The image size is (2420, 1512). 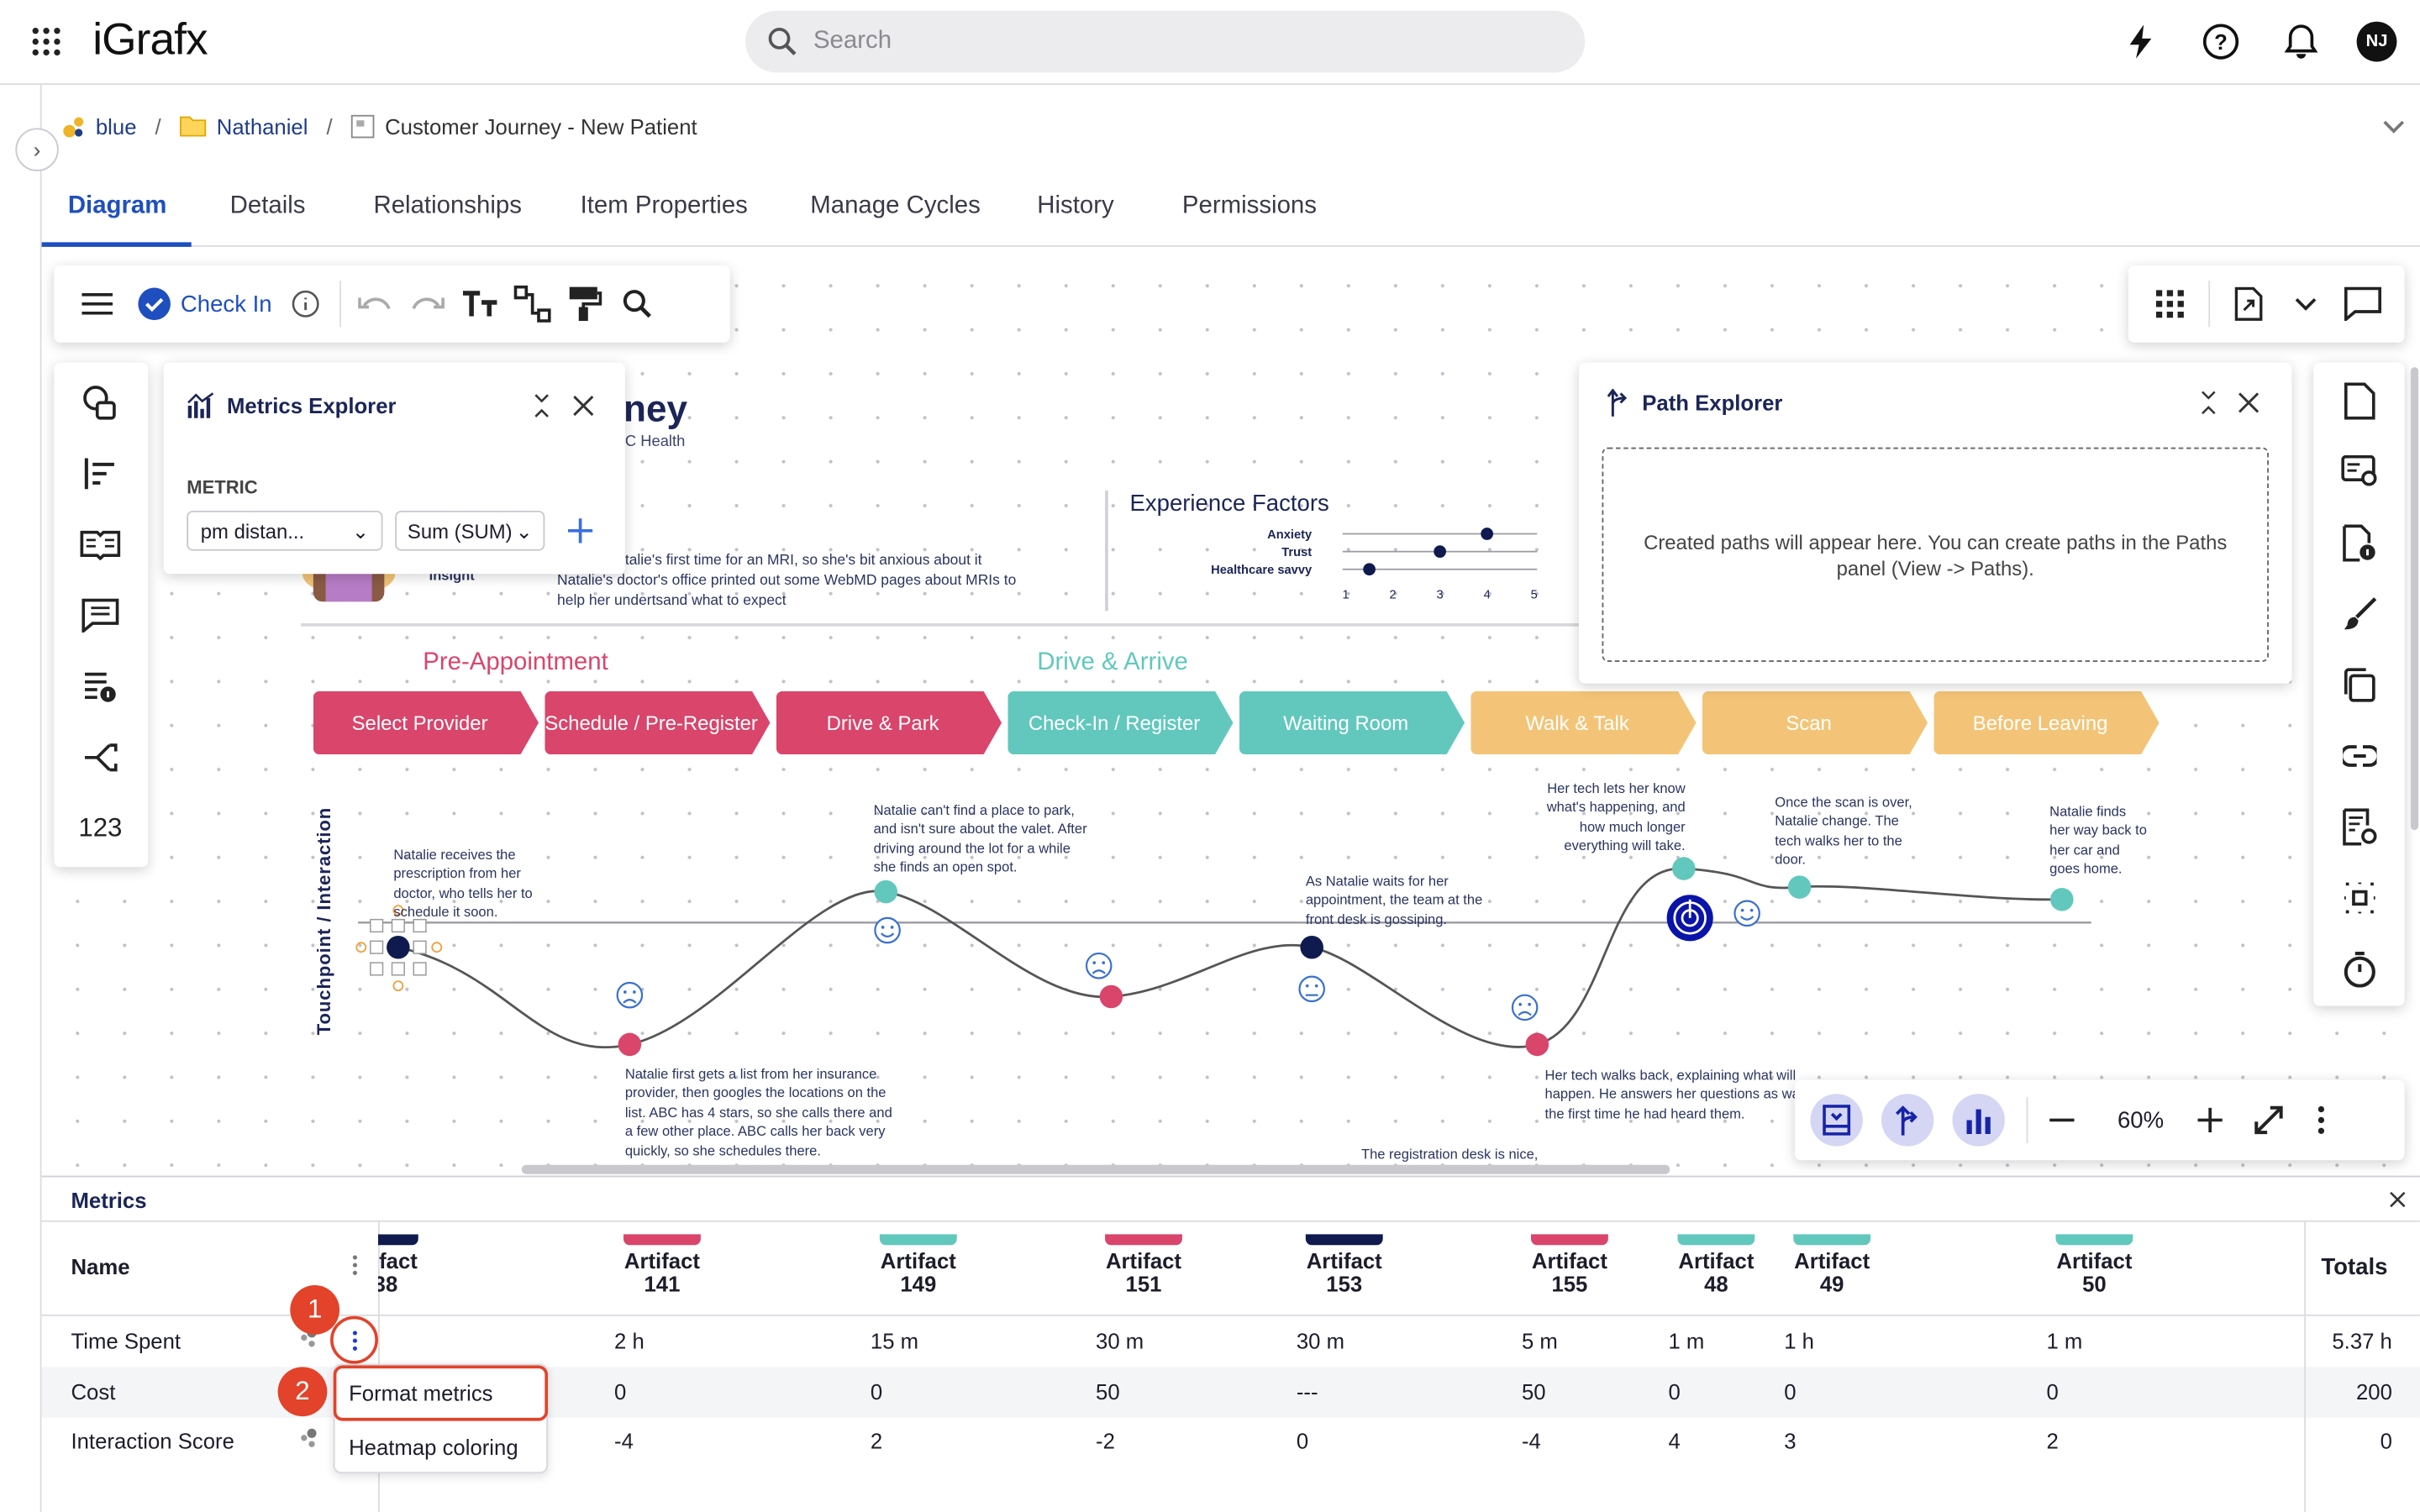 I want to click on tab-manage-cycles: Manage Cycles, so click(x=896, y=205).